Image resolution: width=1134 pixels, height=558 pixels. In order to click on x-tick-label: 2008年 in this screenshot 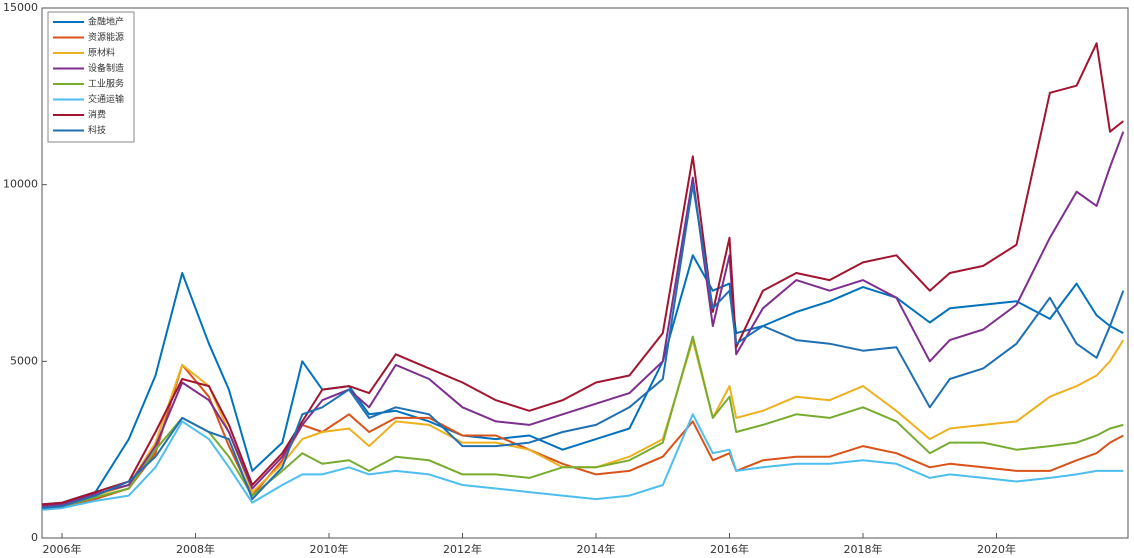, I will do `click(195, 549)`.